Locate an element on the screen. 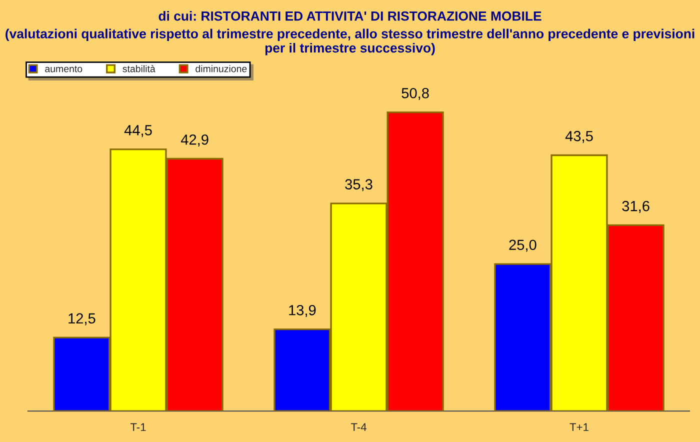 The width and height of the screenshot is (700, 442). data-label: 44,5 is located at coordinates (138, 131).